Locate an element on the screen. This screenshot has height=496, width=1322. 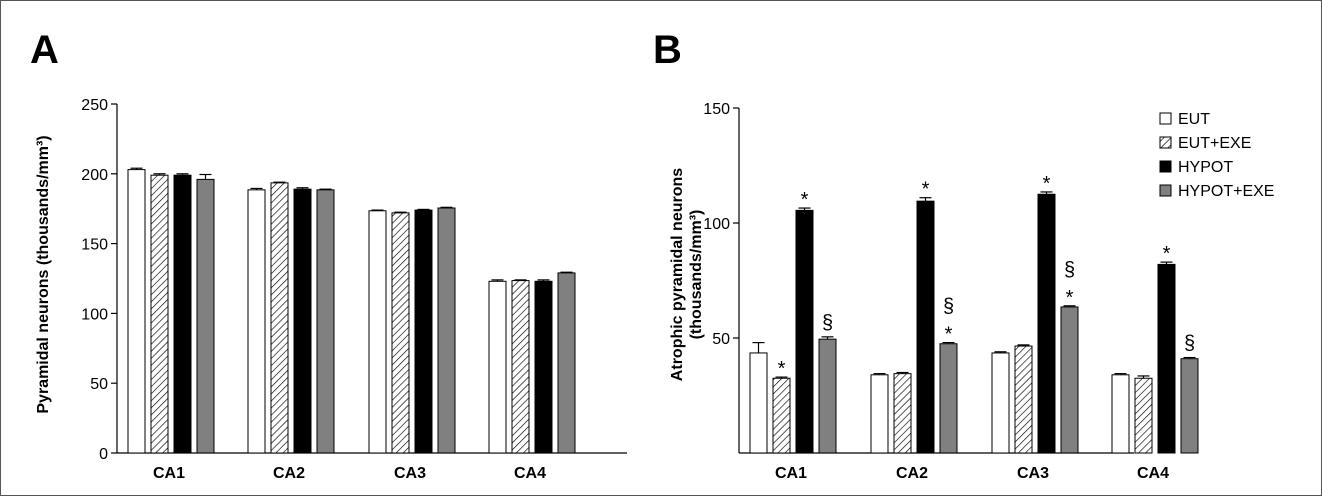
panel-a-xtick-label-ca4: CA4 is located at coordinates (530, 473).